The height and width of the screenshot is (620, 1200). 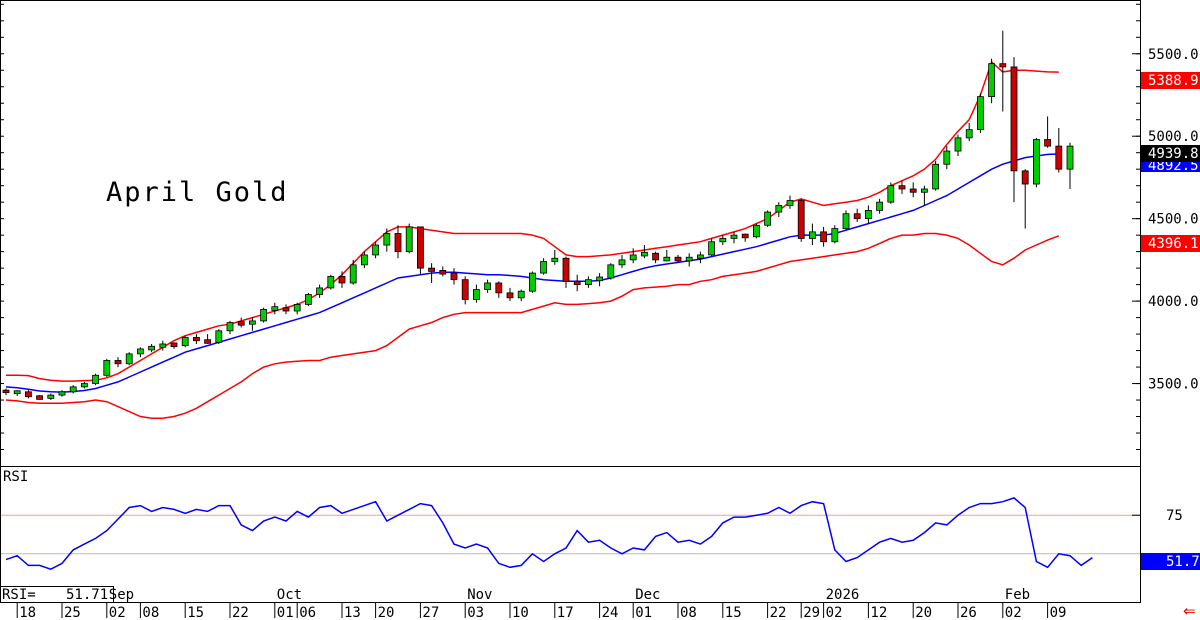 I want to click on lower-band-label: 4396.1, so click(x=1173, y=244).